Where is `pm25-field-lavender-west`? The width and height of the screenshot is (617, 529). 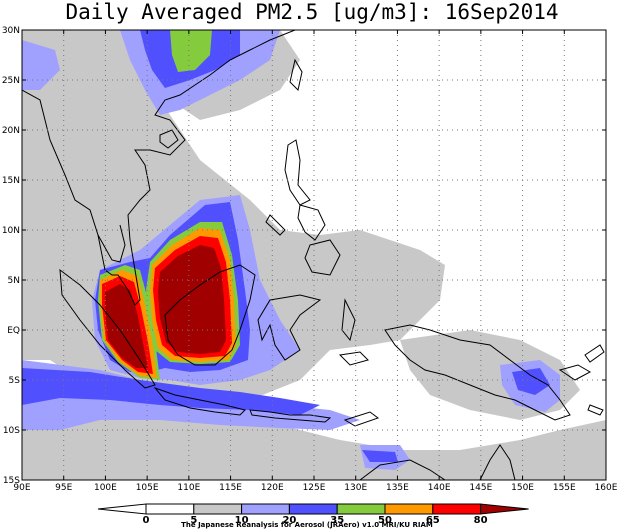
pm25-field-lavender-west is located at coordinates (41, 65).